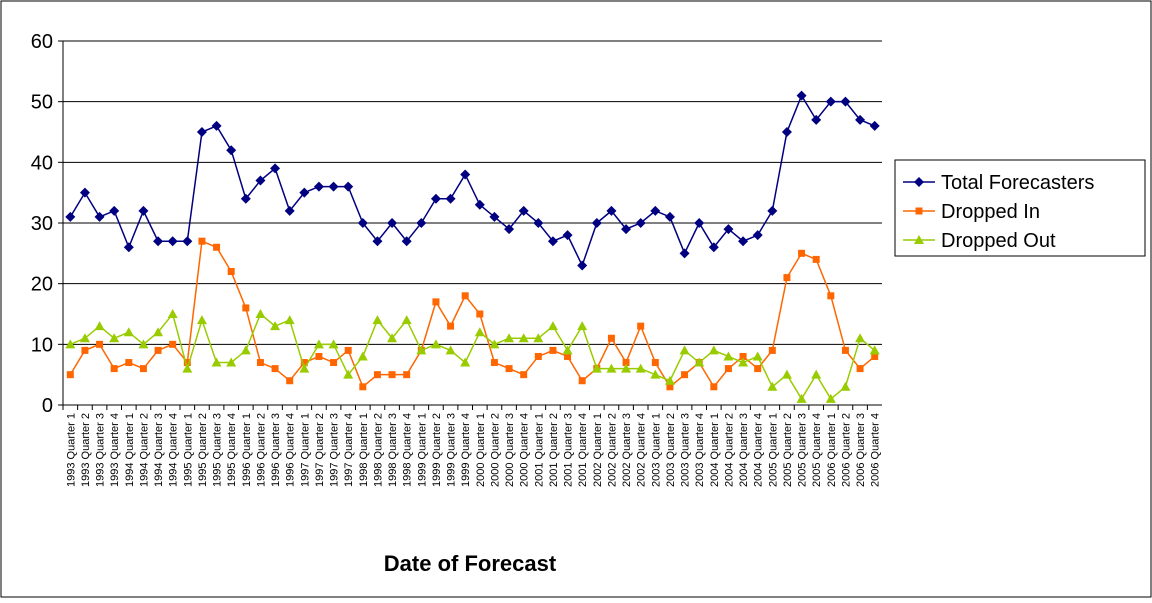 This screenshot has height=603, width=1152. I want to click on x-tick-label: 2005 Quarter 4, so click(817, 450).